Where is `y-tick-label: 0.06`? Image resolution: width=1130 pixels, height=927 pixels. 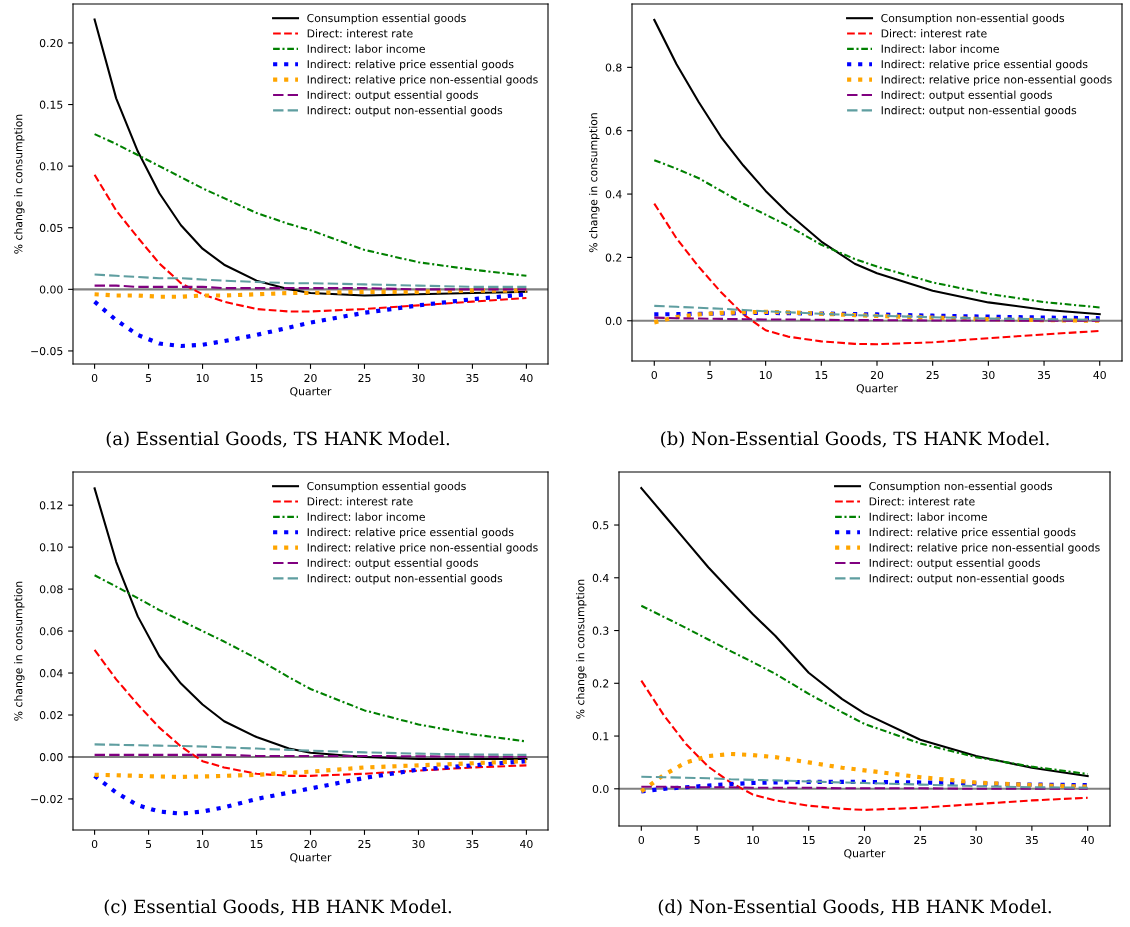
y-tick-label: 0.06 is located at coordinates (51, 631).